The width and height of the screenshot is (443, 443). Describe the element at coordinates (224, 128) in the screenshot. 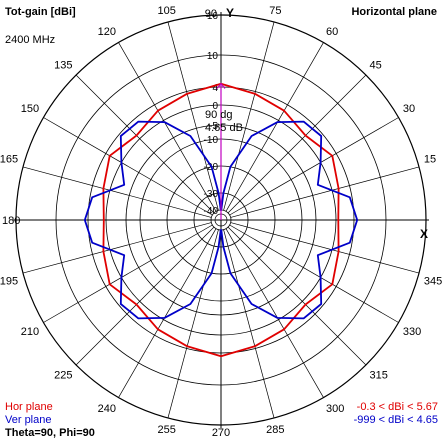

I see `marker-gain-text: 4.65 dB` at that location.